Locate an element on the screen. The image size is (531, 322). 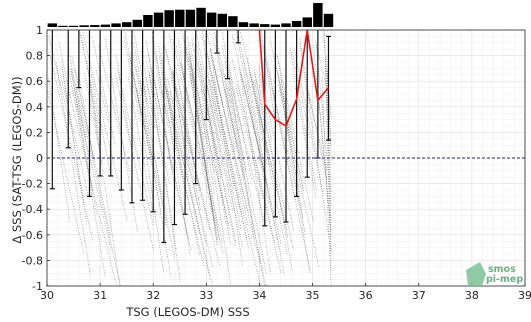
x-tick-label: 34 is located at coordinates (259, 295).